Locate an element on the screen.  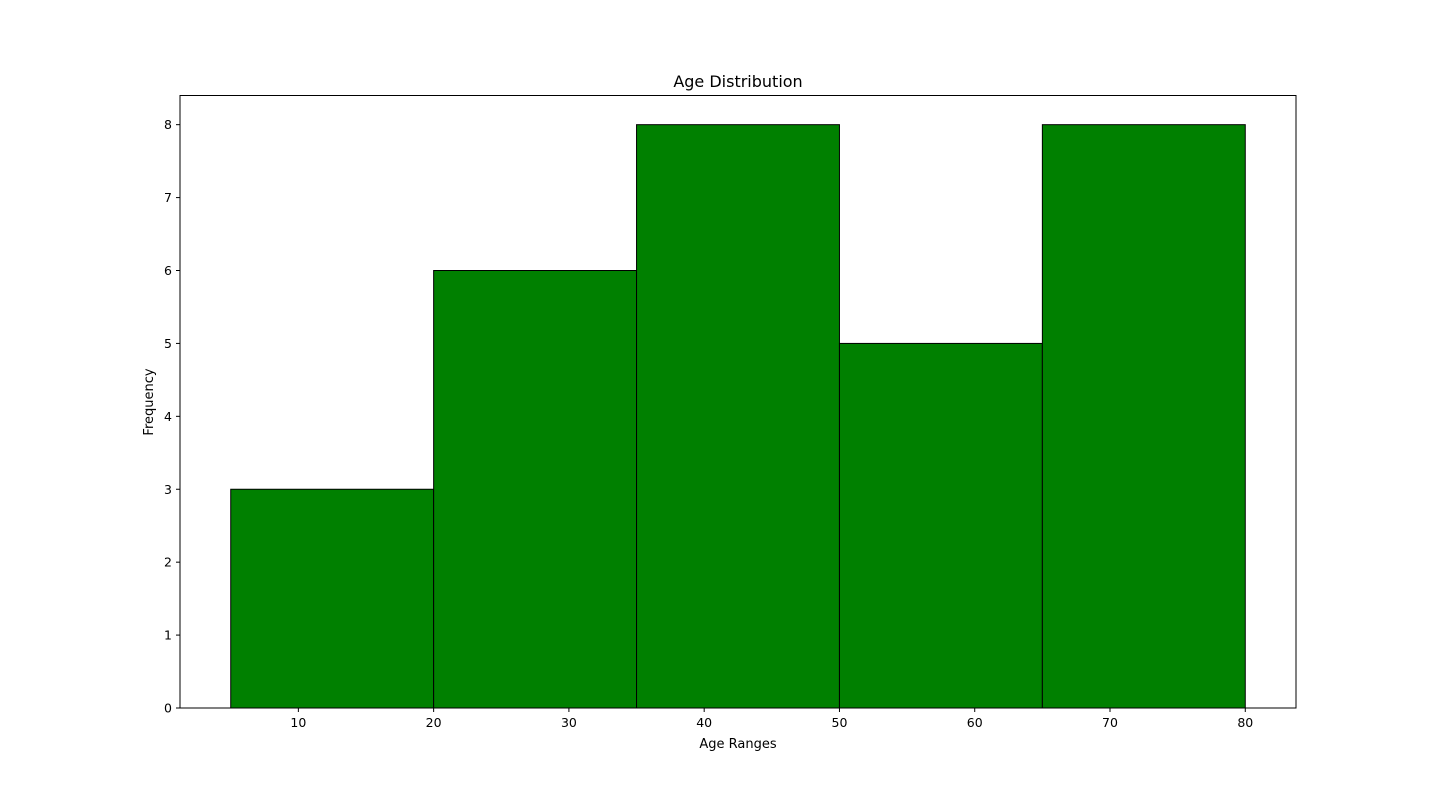
chart-title: Age Distribution is located at coordinates (737, 81).